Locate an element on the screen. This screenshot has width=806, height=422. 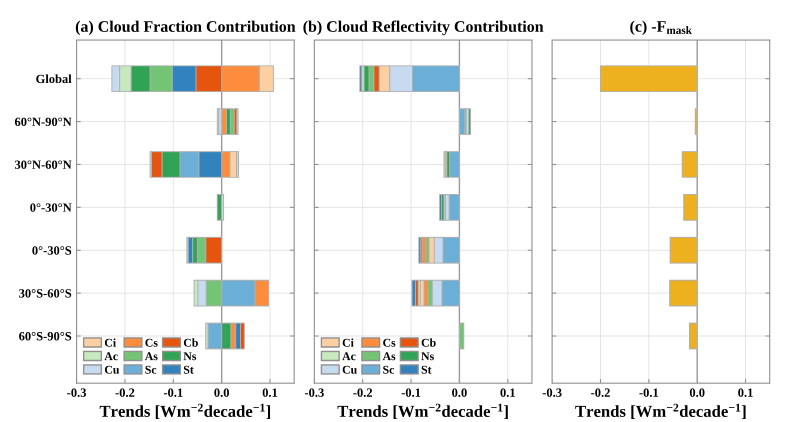
y-tick-label: 0°-30°N is located at coordinates (51, 207).